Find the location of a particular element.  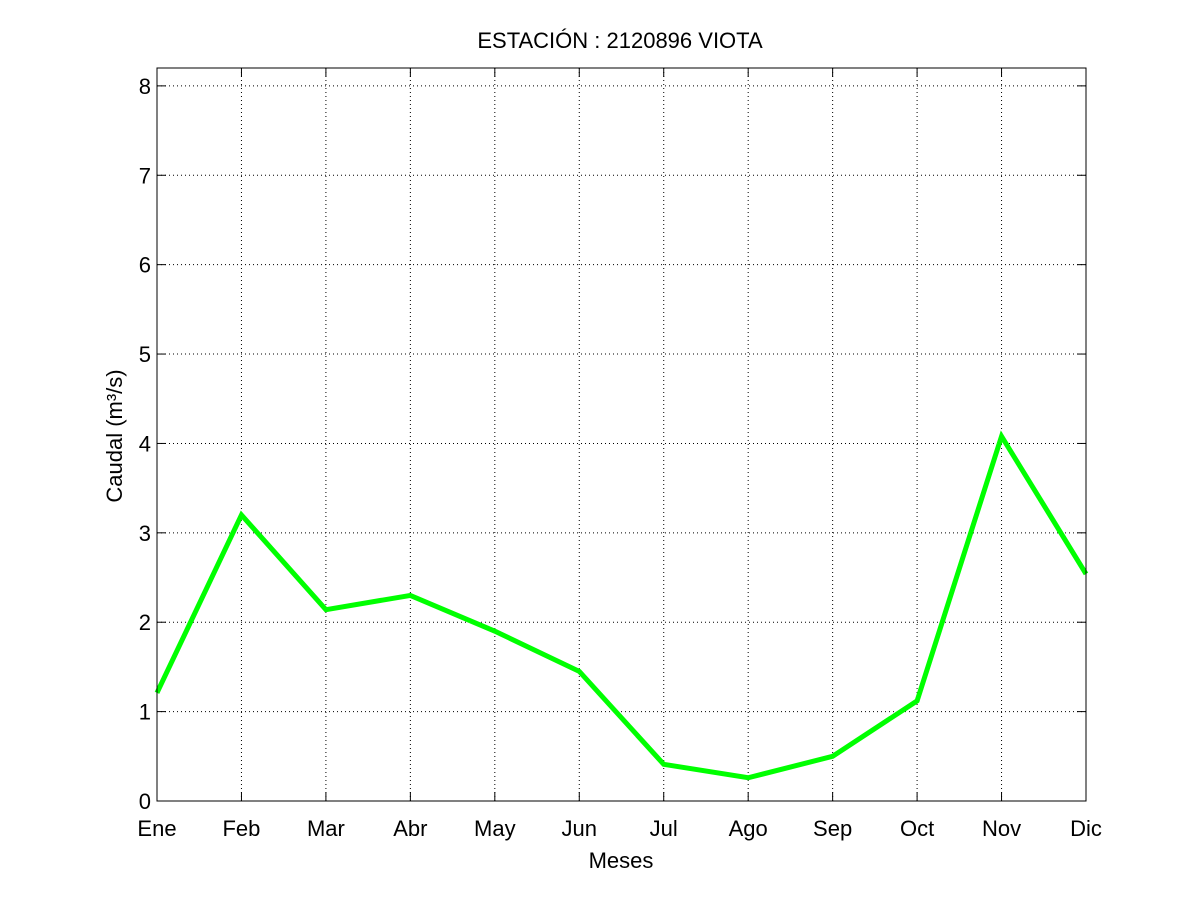

x-tick-label: Dic is located at coordinates (1086, 828).